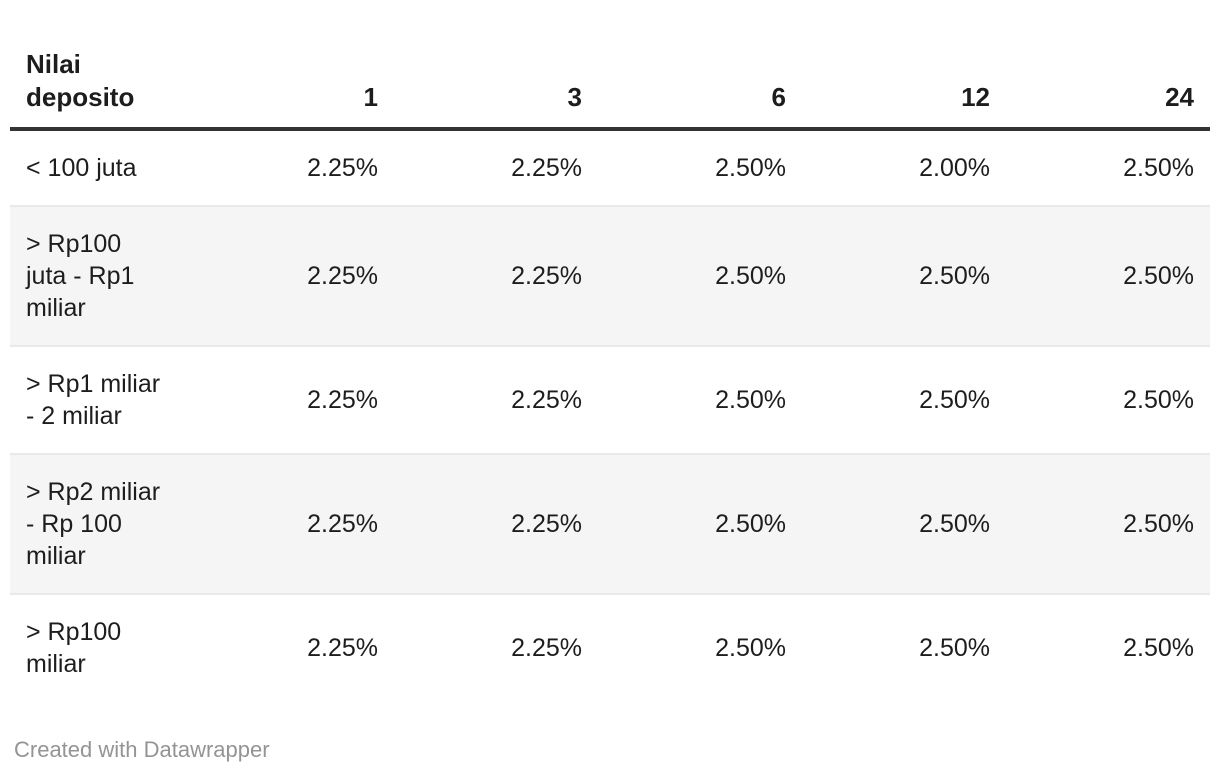 Image resolution: width=1220 pixels, height=774 pixels. What do you see at coordinates (292, 89) in the screenshot?
I see `column-header-tenor: 1` at bounding box center [292, 89].